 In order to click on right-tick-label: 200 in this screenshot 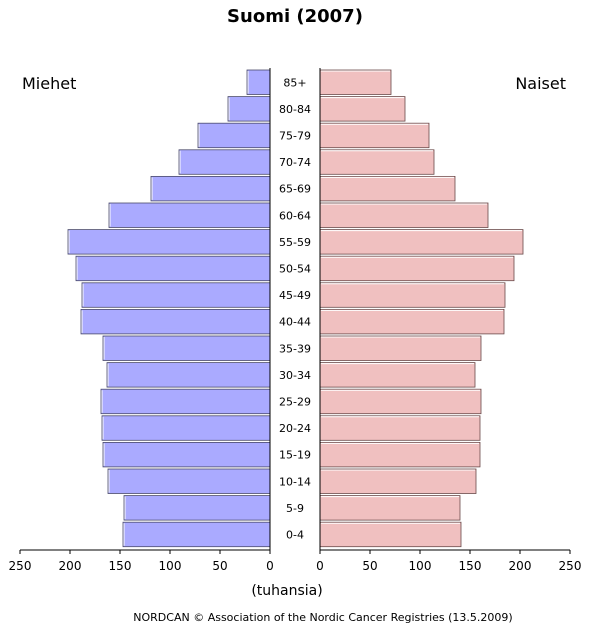, I will do `click(520, 566)`.